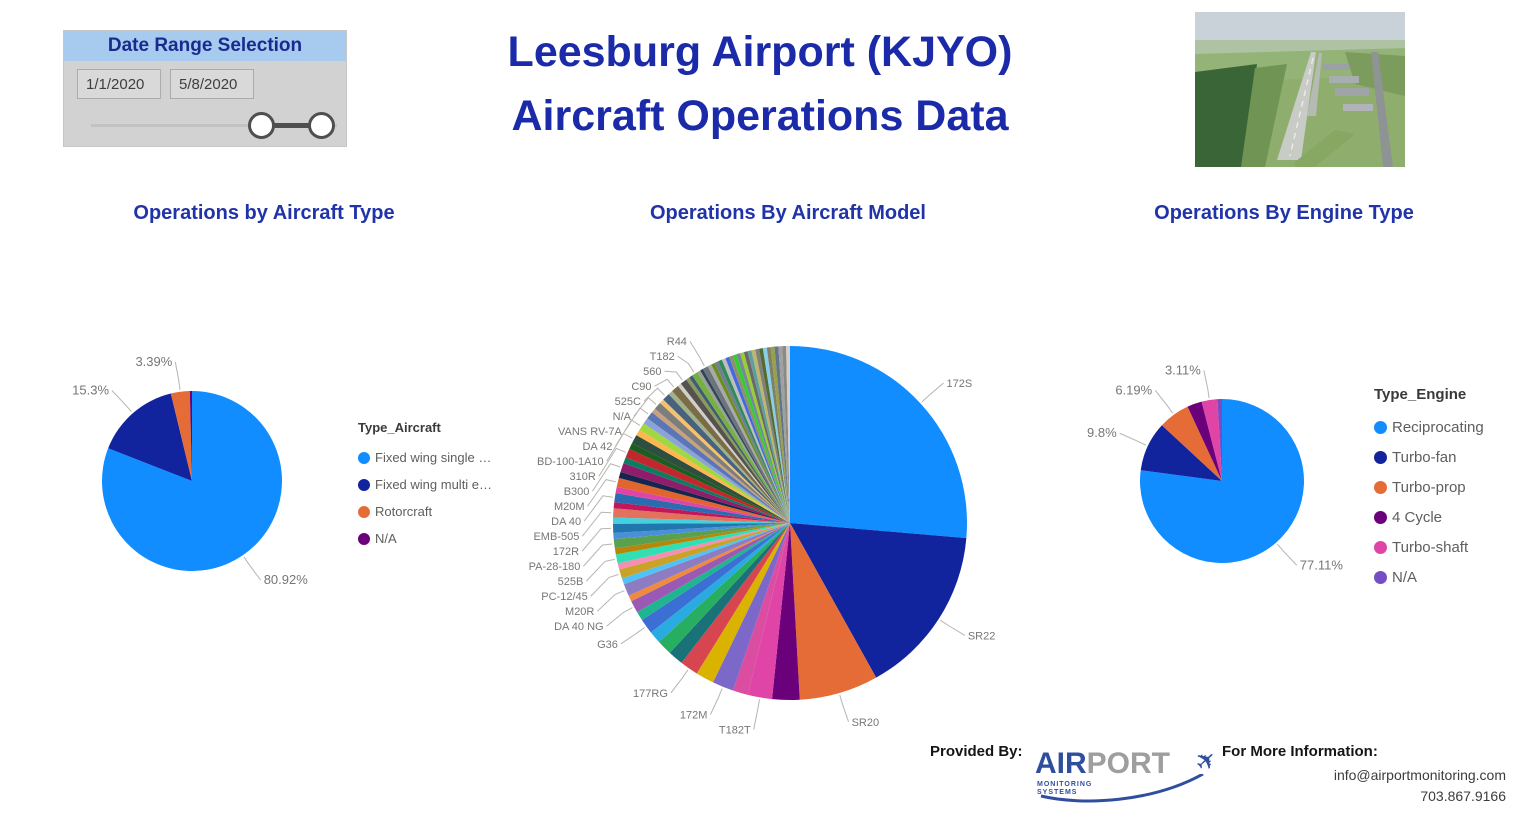  I want to click on legend-item-Rotorcraft: Rotorcraft, so click(425, 511).